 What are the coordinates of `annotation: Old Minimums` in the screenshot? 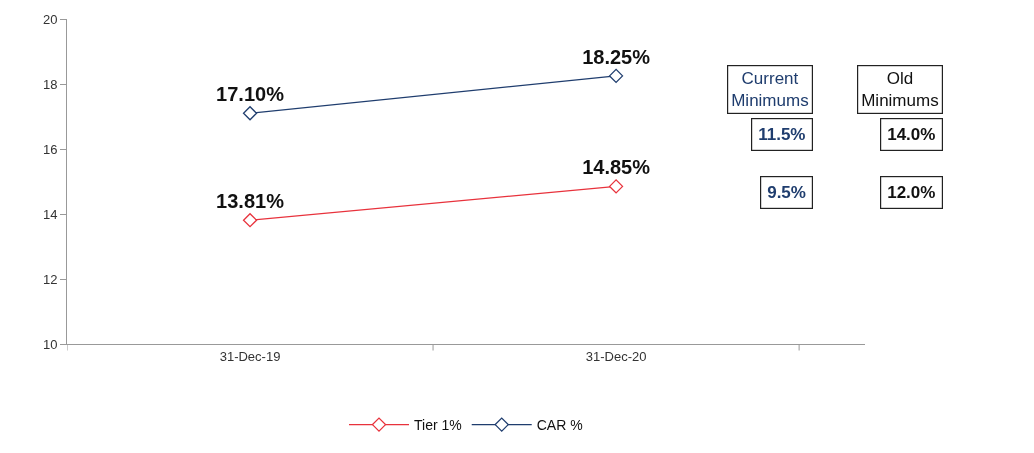 It's located at (900, 90).